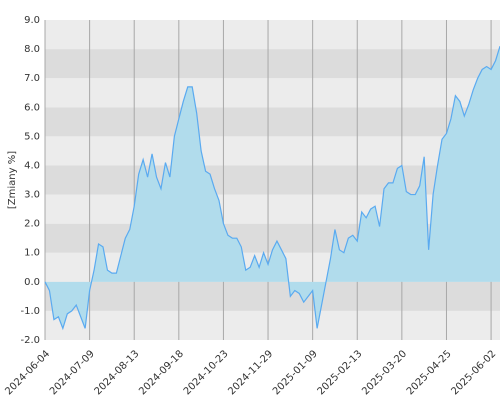 The height and width of the screenshot is (400, 500). What do you see at coordinates (12, 180) in the screenshot?
I see `y-axis-label: [Zmiany %]` at bounding box center [12, 180].